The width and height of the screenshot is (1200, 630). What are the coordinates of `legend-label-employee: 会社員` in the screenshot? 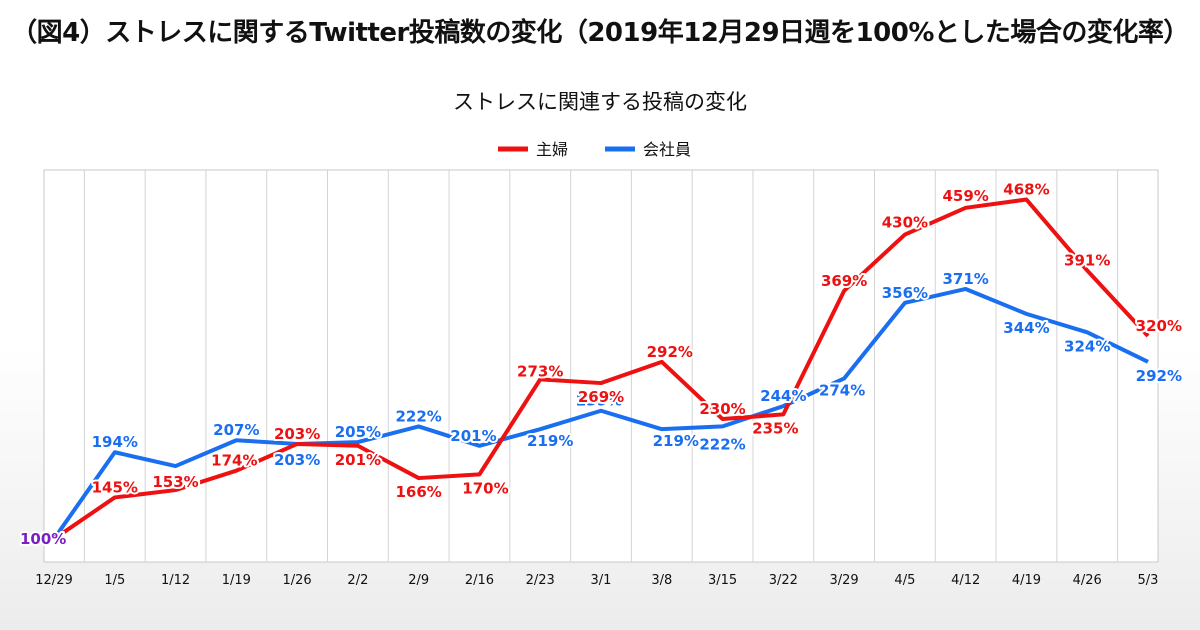 It's located at (667, 149).